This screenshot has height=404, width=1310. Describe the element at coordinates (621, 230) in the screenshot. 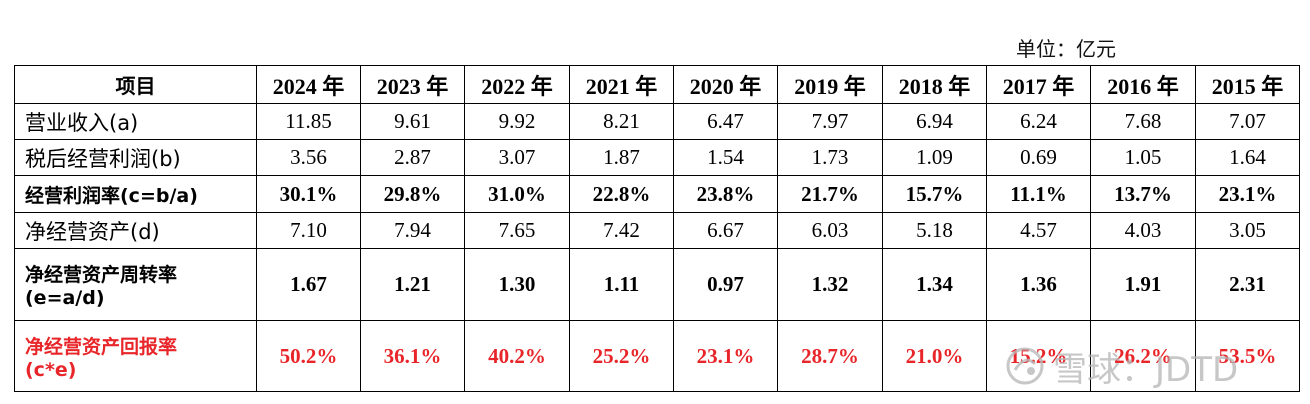

I see `table-cell: 7.42` at that location.